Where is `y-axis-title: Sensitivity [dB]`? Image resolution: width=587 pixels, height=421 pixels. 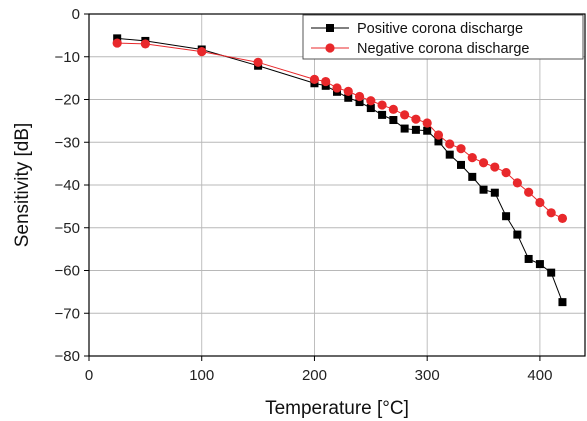 y-axis-title: Sensitivity [dB] is located at coordinates (22, 185).